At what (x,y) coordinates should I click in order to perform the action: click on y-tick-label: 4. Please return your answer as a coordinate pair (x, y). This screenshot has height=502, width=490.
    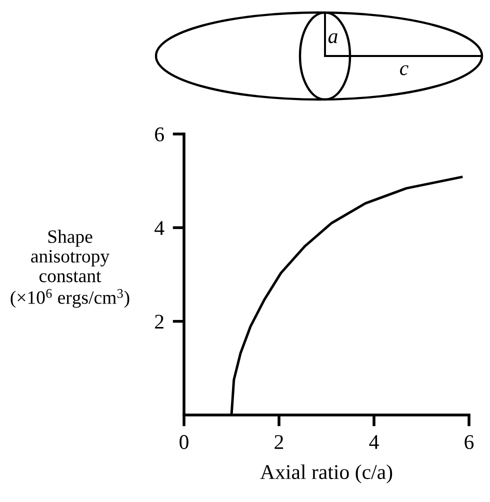
    Looking at the image, I should click on (159, 228).